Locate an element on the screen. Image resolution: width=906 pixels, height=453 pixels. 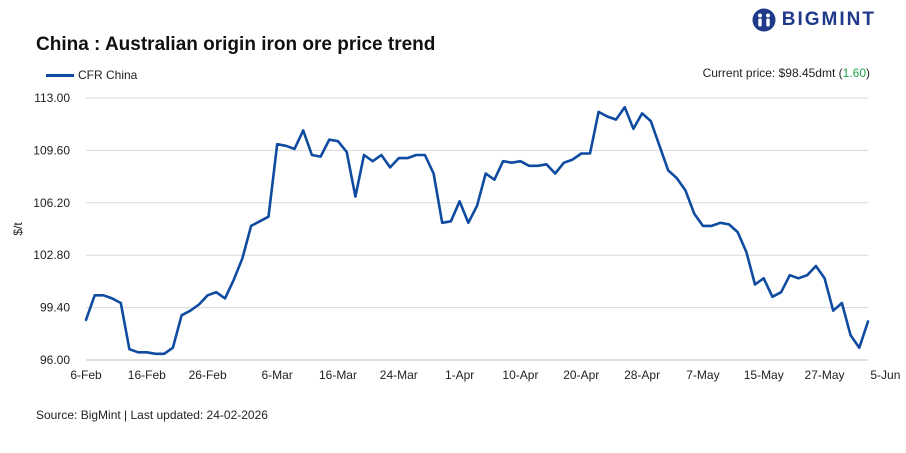
chart-legend: CFR China is located at coordinates (91, 75).